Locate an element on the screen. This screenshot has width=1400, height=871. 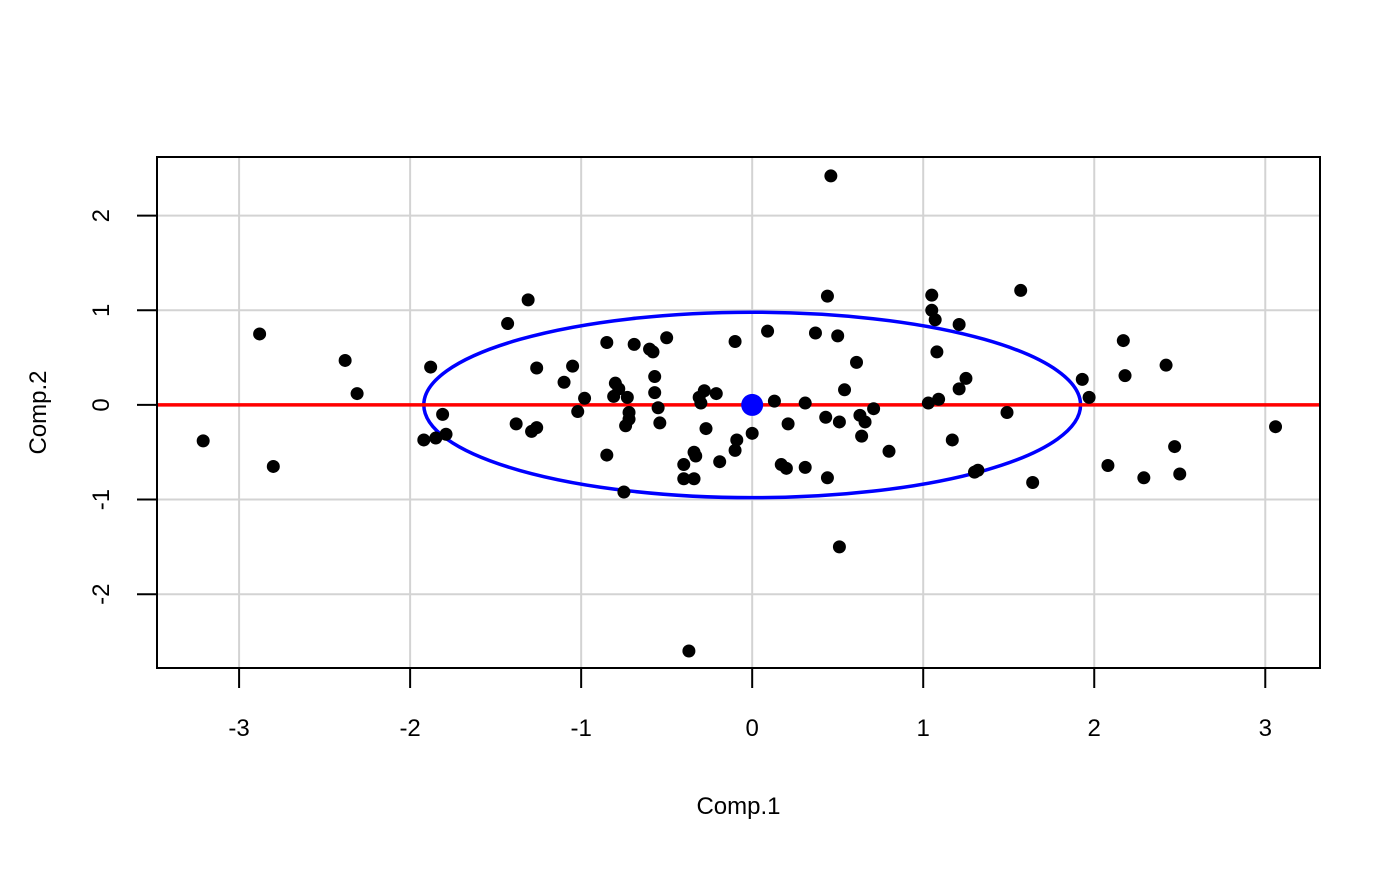
y-tick-label: 0 is located at coordinates (101, 404).